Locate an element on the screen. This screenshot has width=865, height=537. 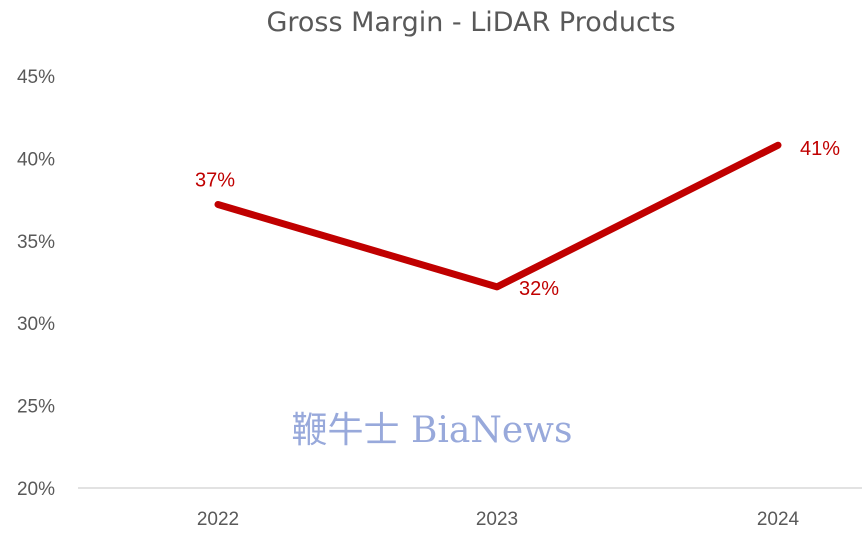
watermark: 鞭牛士 BiaNews is located at coordinates (432, 430).